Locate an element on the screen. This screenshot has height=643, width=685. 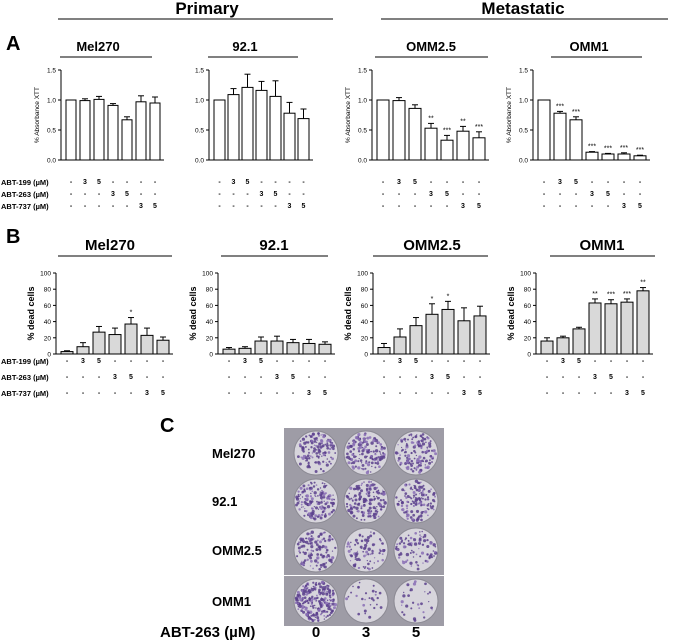
y-tick-label: 60 is located at coordinates (48, 306).